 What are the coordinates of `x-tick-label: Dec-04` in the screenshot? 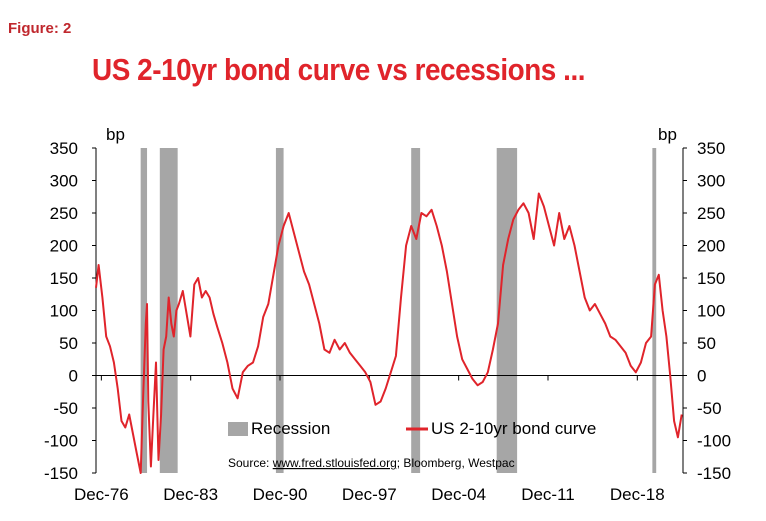 It's located at (458, 494).